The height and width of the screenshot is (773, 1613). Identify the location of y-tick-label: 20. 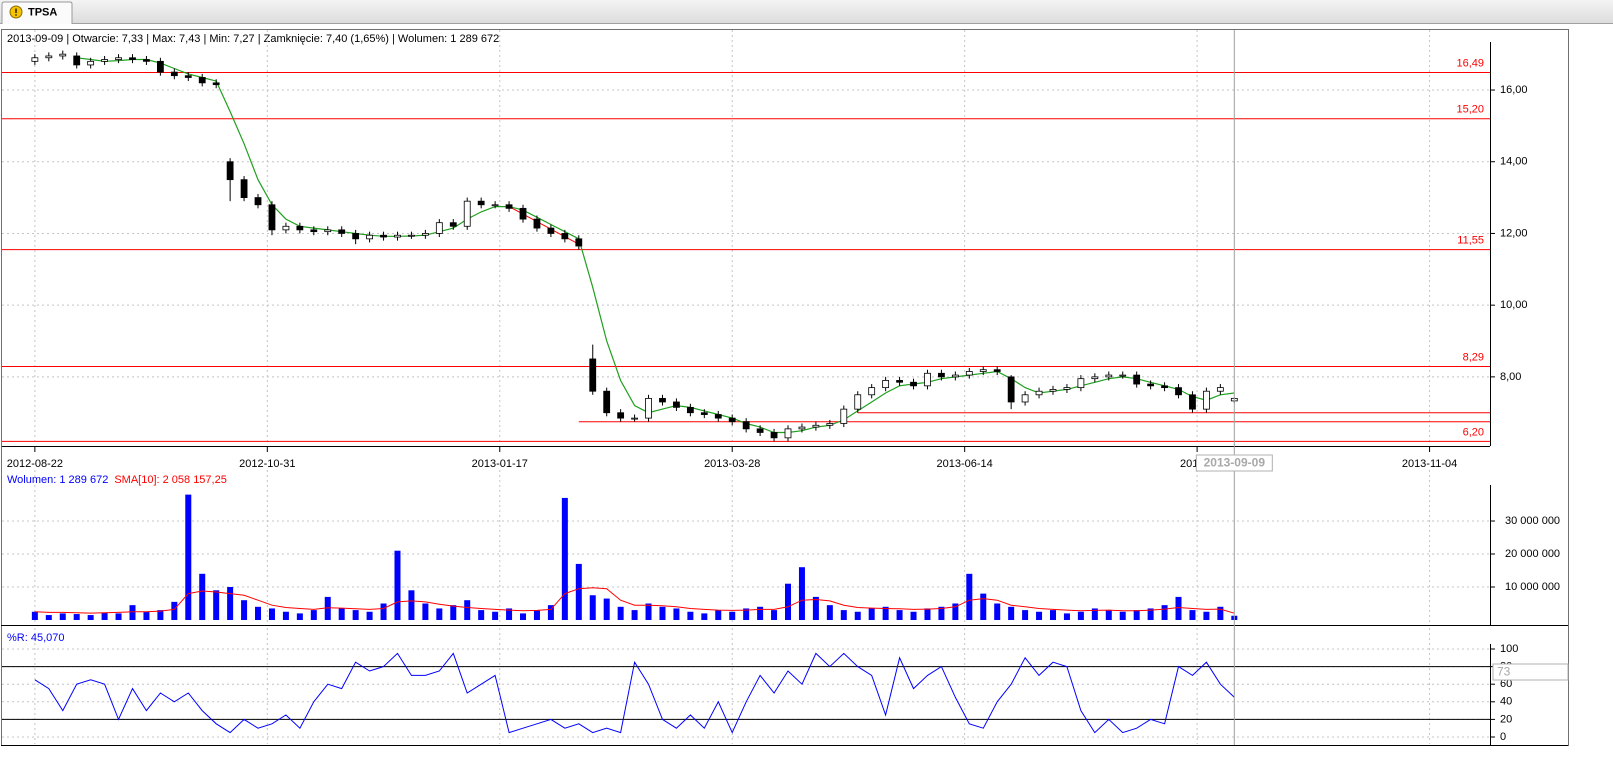
(1506, 719).